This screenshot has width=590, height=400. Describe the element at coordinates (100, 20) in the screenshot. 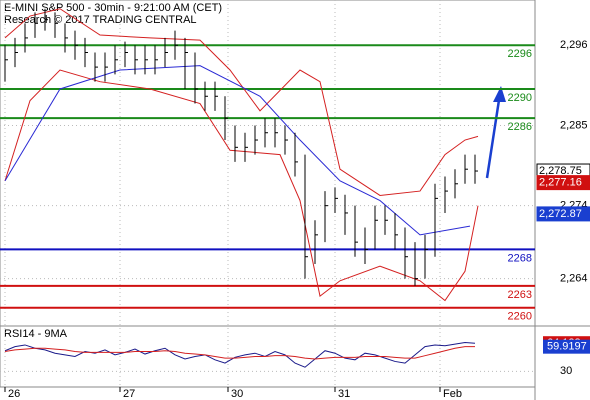

I see `chart-subtitle: Research © 2017 TRADING CENTRAL` at that location.